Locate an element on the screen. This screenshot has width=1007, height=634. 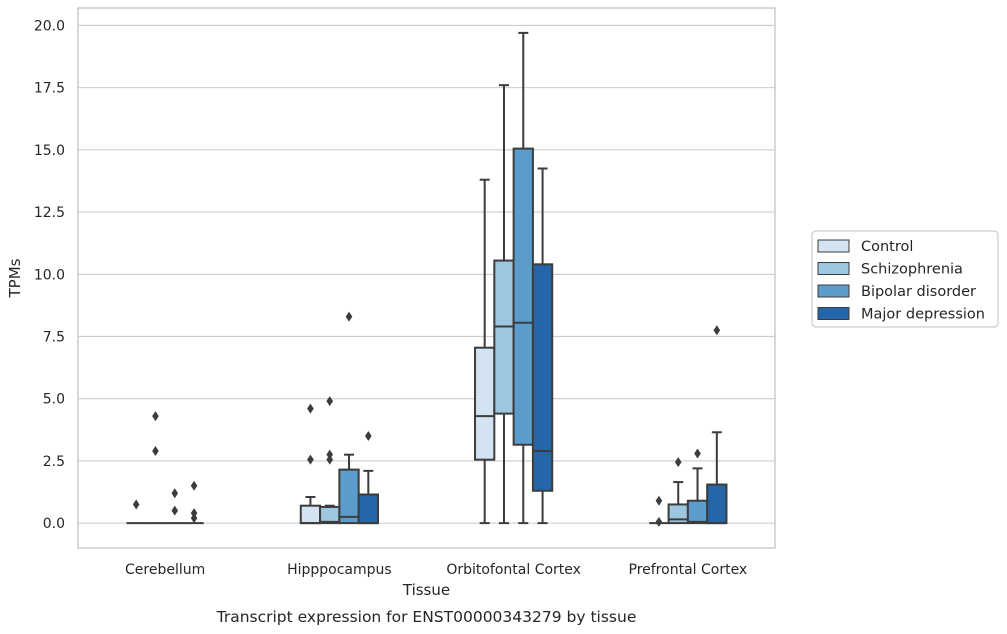
y-tick-labels: 0.0 2.5 5.0 7.5 10.0 12.5 15.0 17.5 20.0 is located at coordinates (49, 275).